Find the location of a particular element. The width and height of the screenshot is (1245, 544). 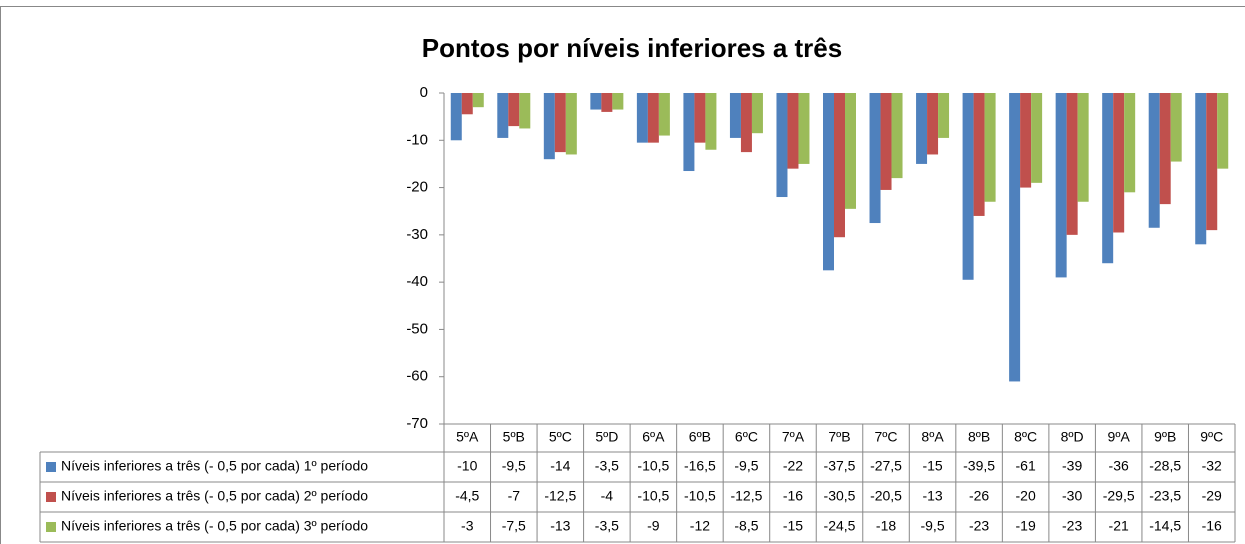

table-cell: -10 is located at coordinates (467, 466).